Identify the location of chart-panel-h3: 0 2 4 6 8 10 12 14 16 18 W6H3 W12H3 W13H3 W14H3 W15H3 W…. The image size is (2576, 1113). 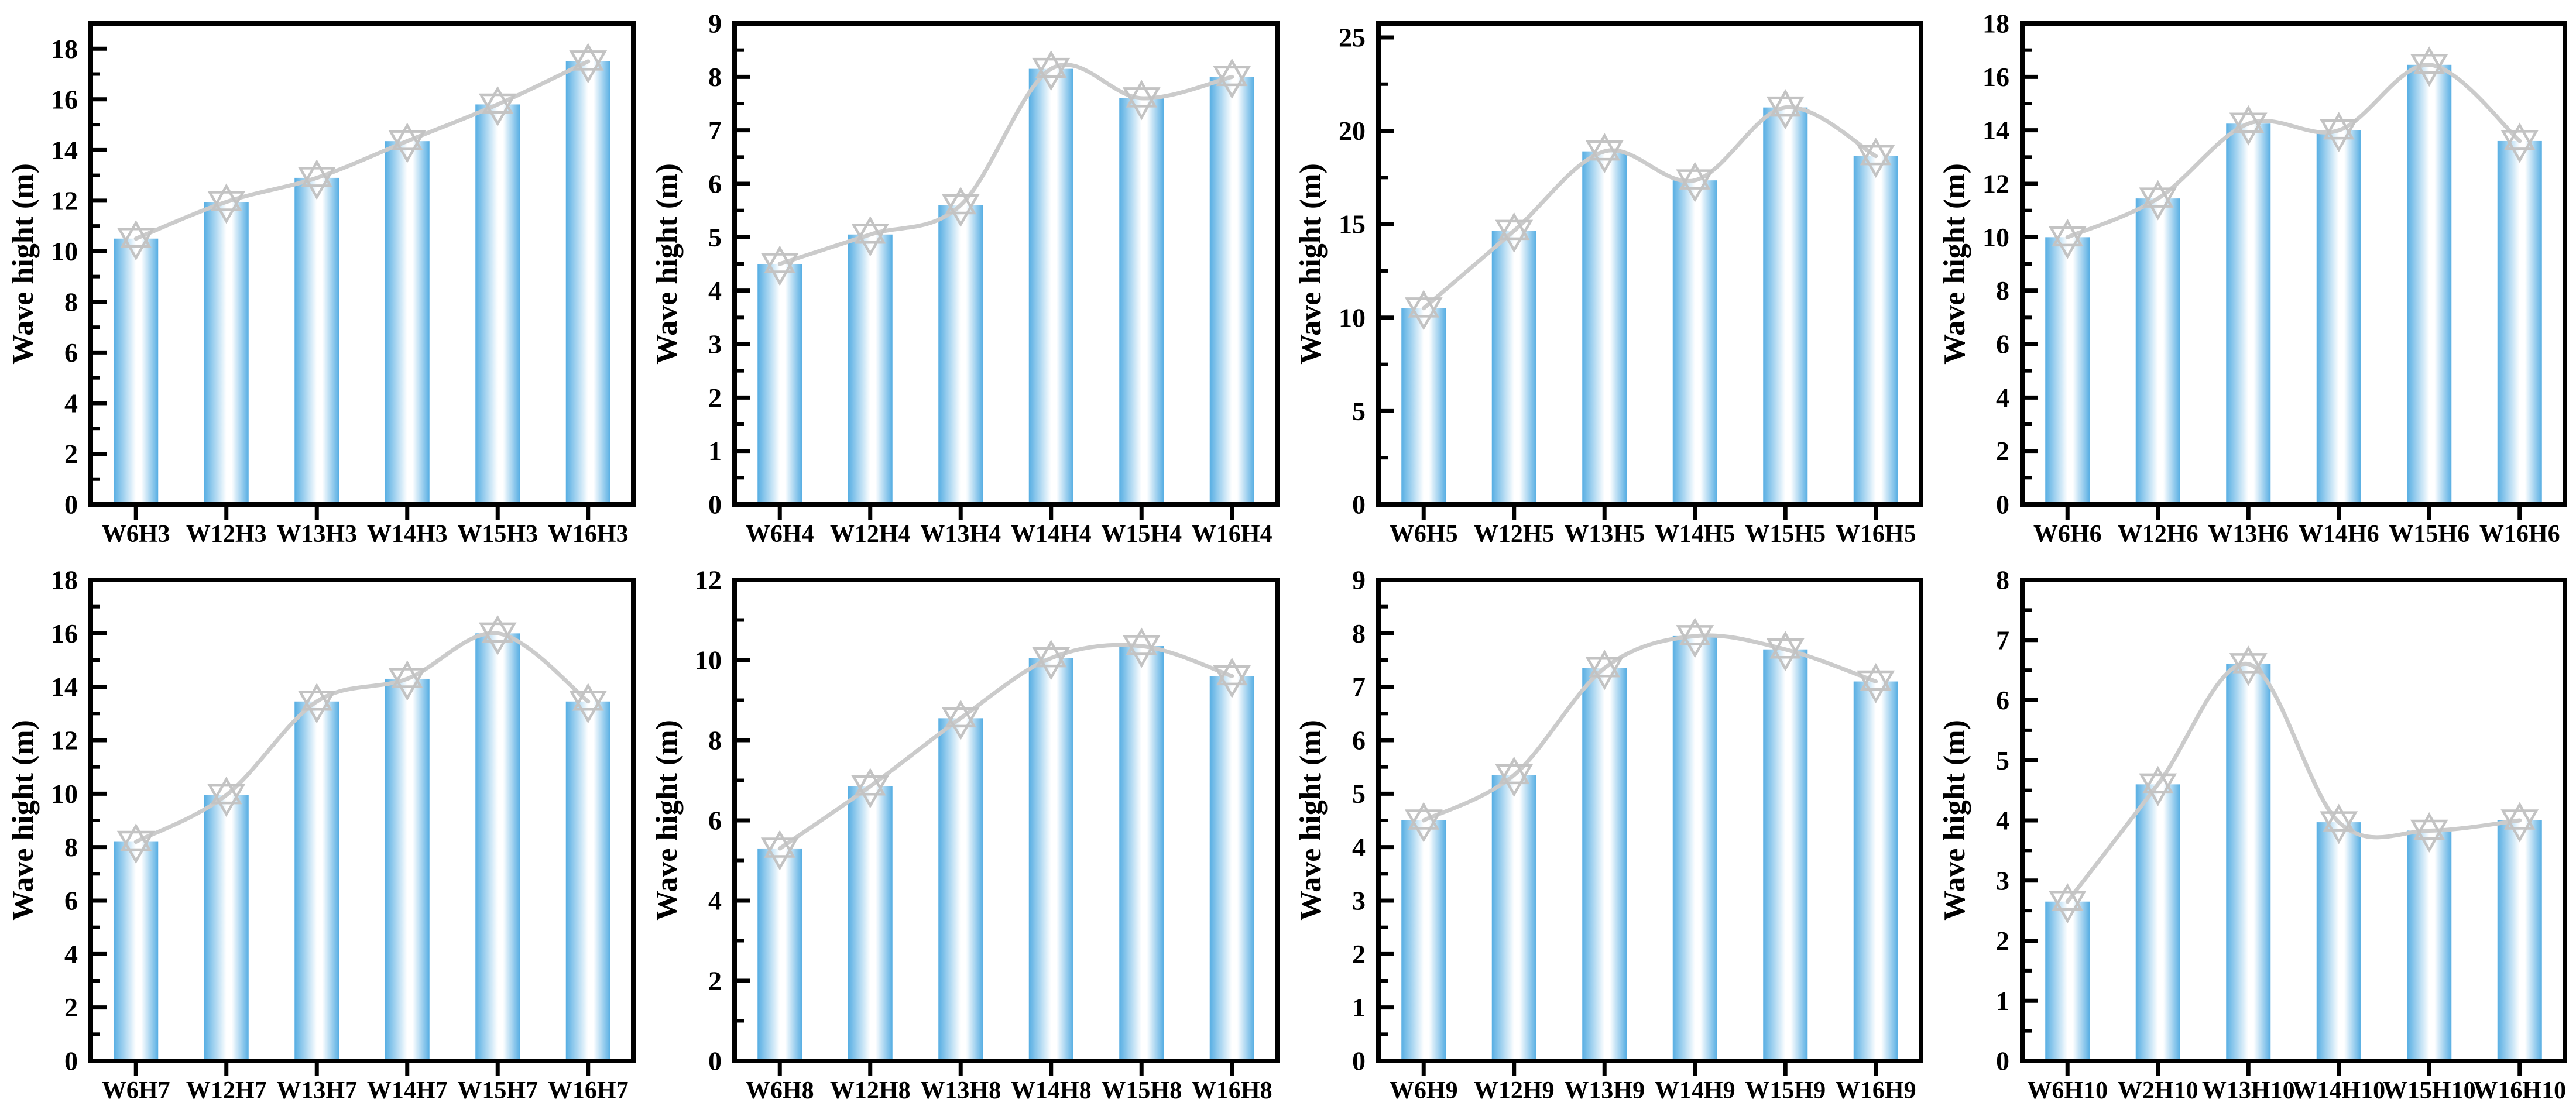
(322, 278).